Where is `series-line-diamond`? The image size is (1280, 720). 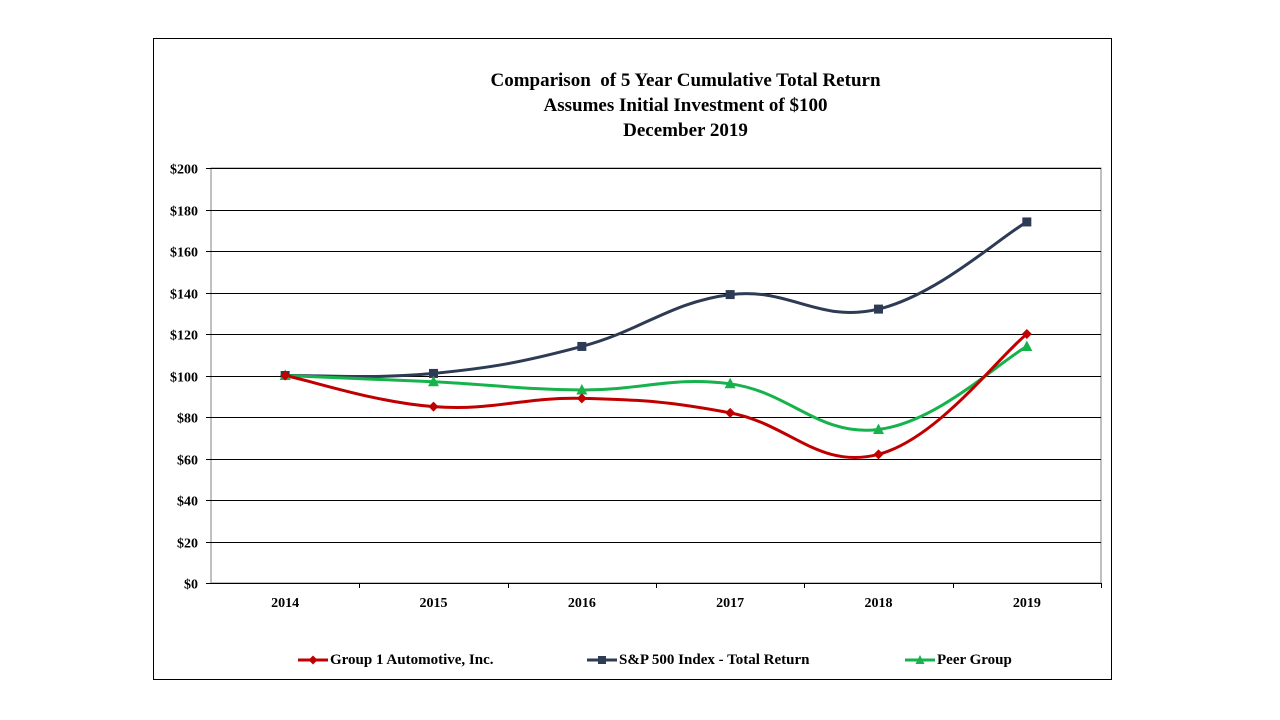
series-line-diamond is located at coordinates (656, 396).